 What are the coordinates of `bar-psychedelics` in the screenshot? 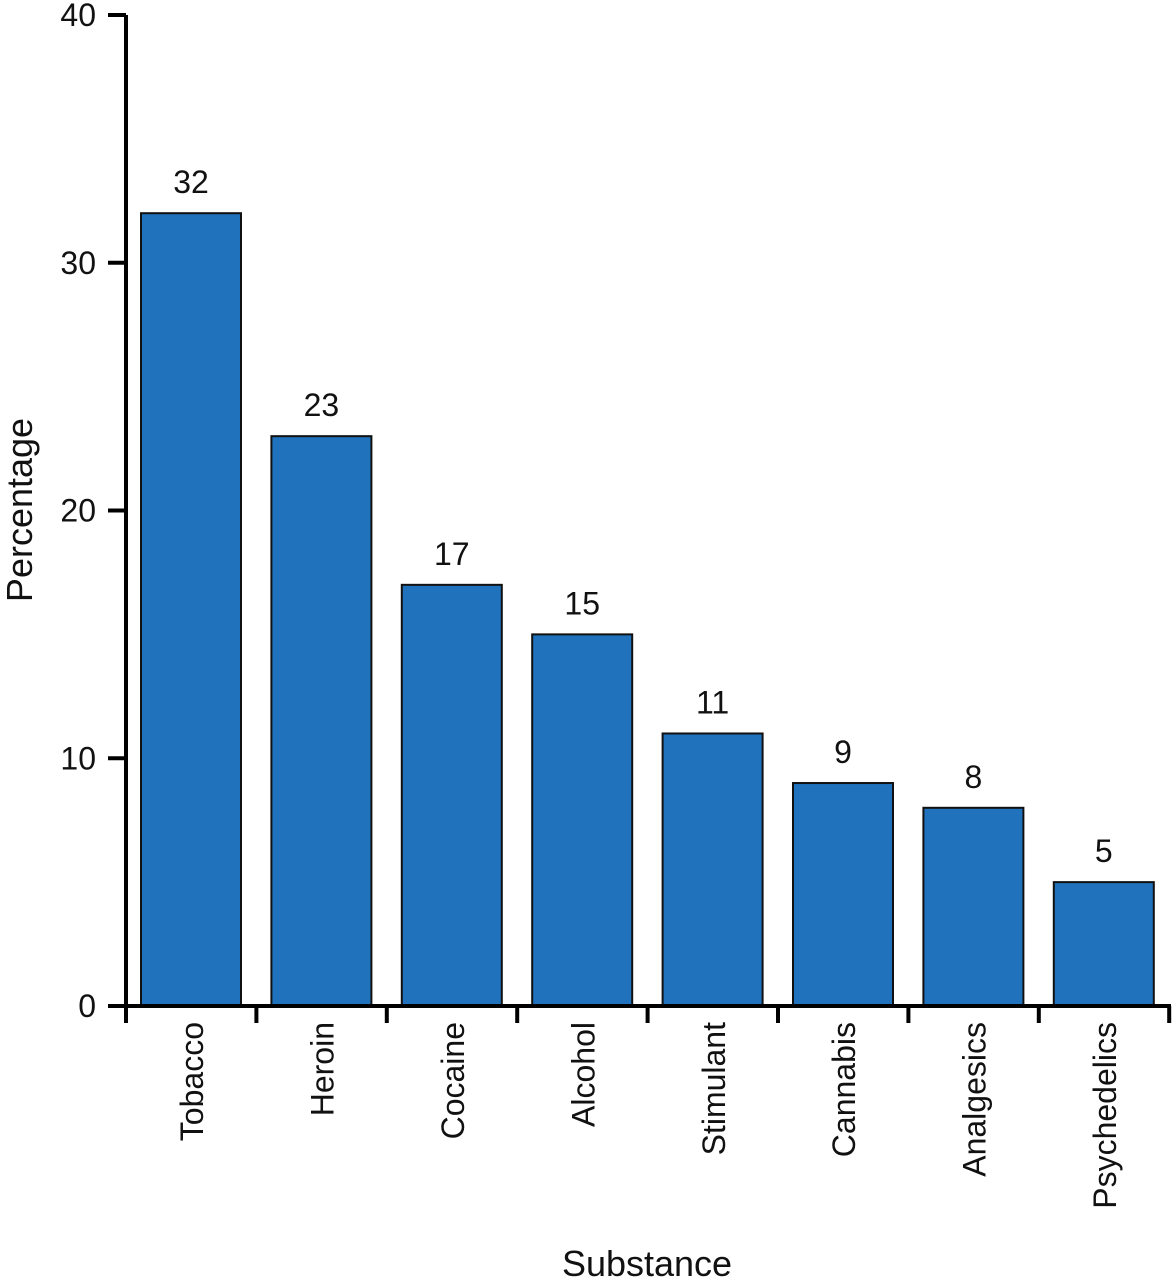 It's located at (1103, 944).